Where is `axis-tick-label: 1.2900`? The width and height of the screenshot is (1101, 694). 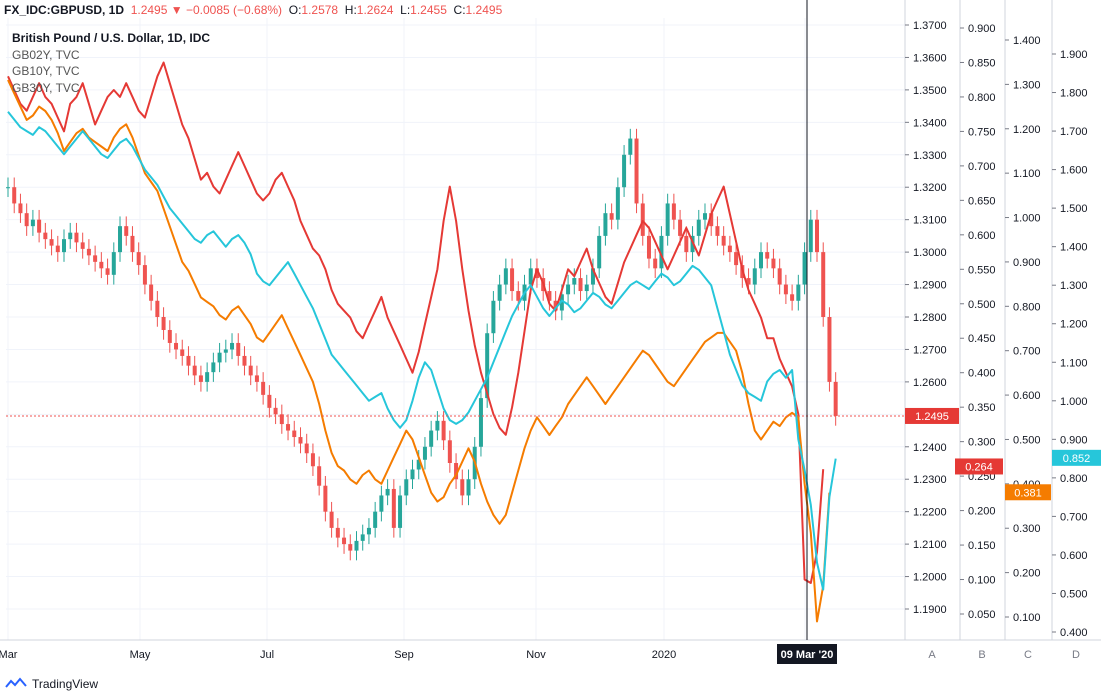 axis-tick-label: 1.2900 is located at coordinates (930, 286).